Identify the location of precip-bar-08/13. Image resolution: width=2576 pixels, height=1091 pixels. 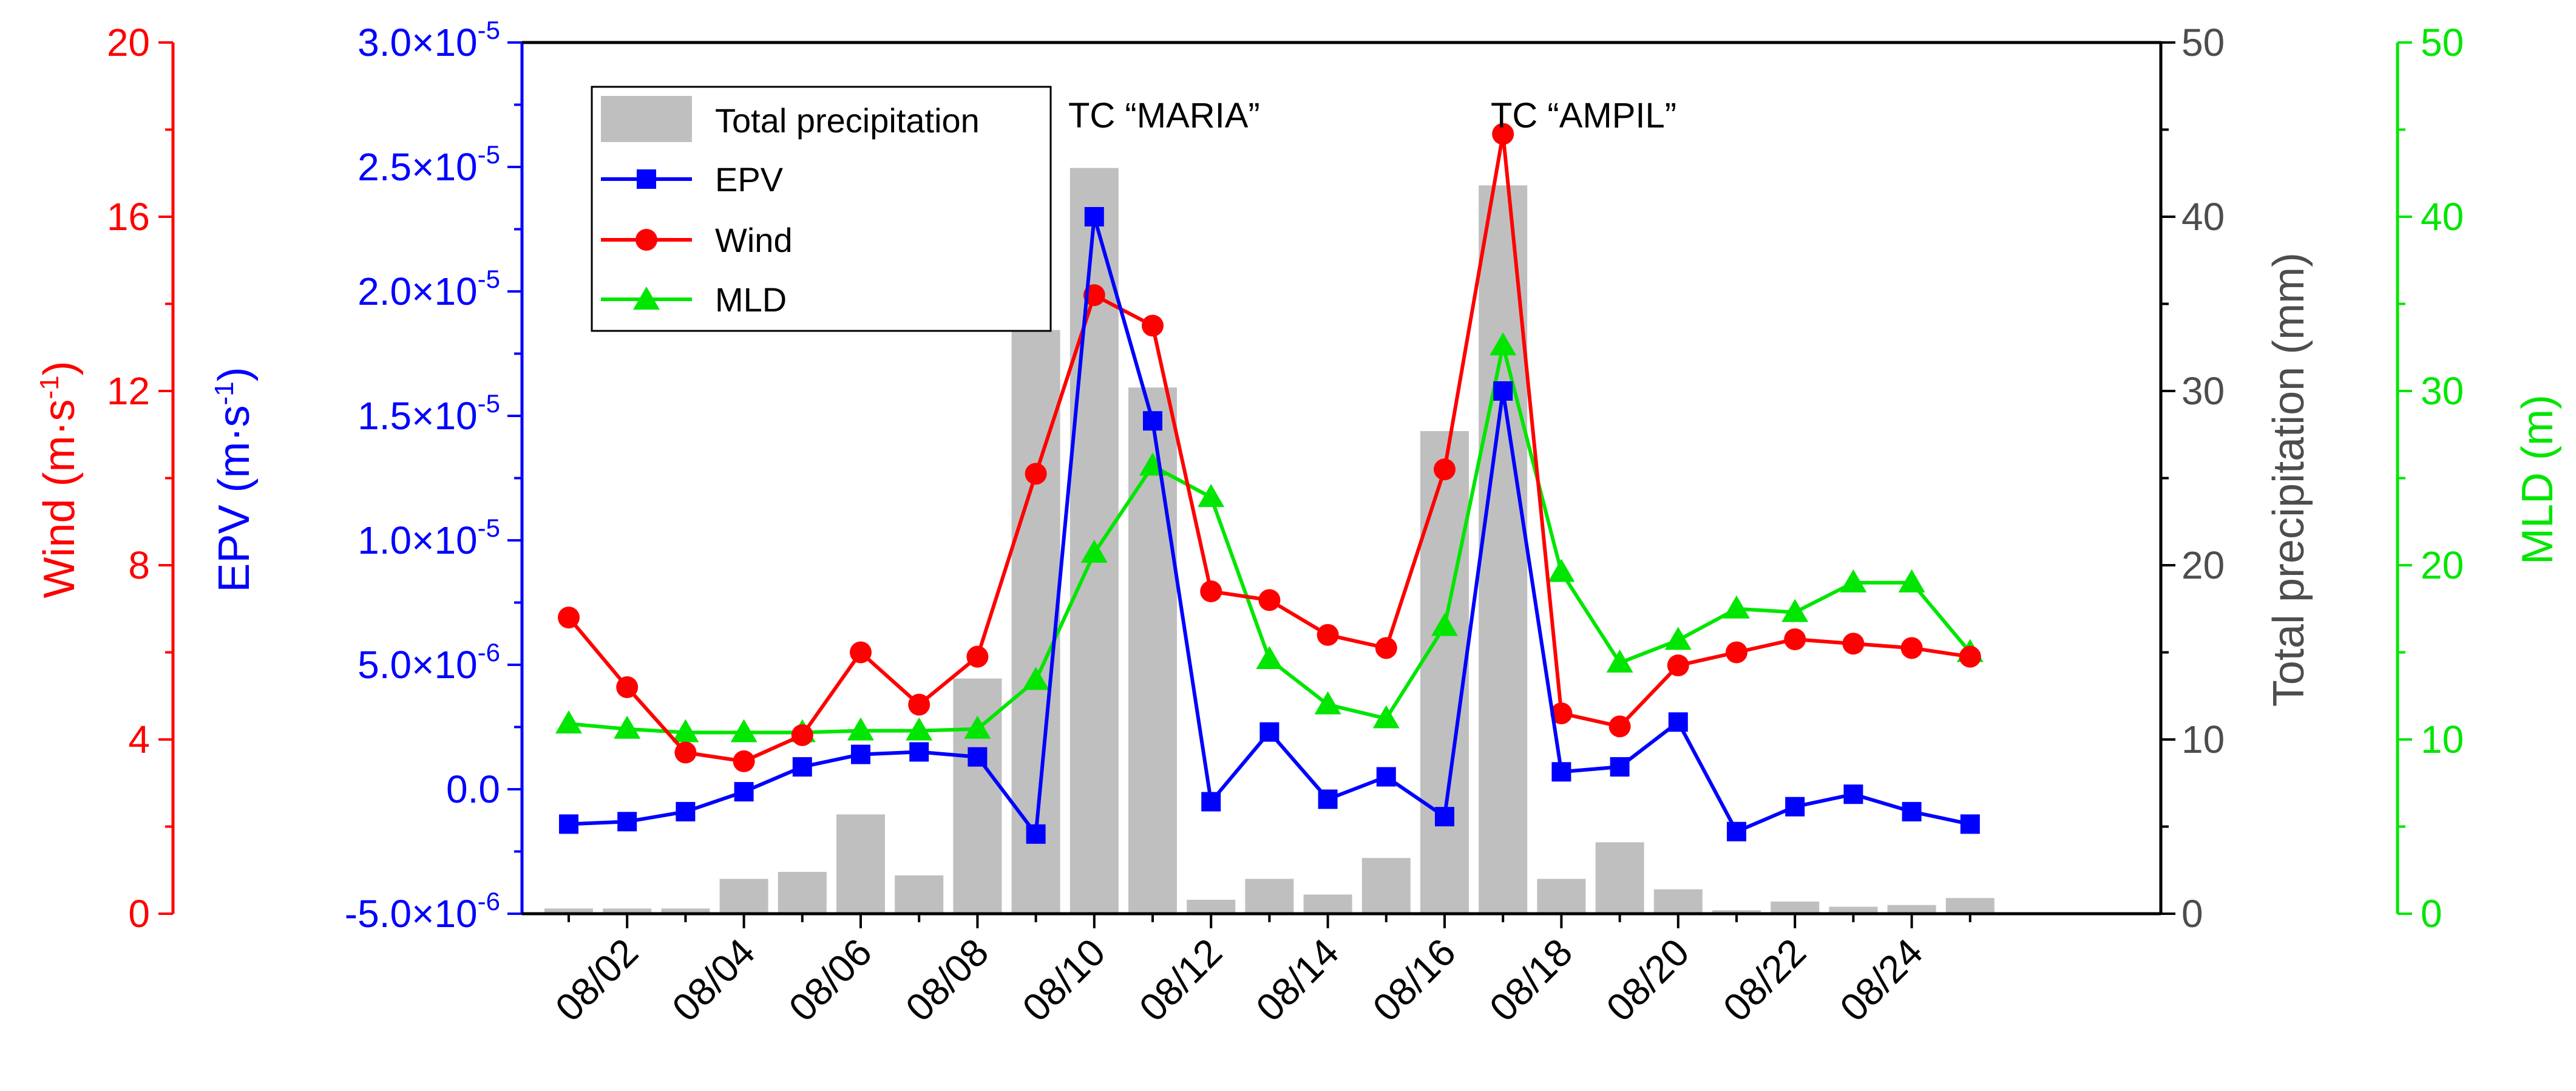
(1270, 896).